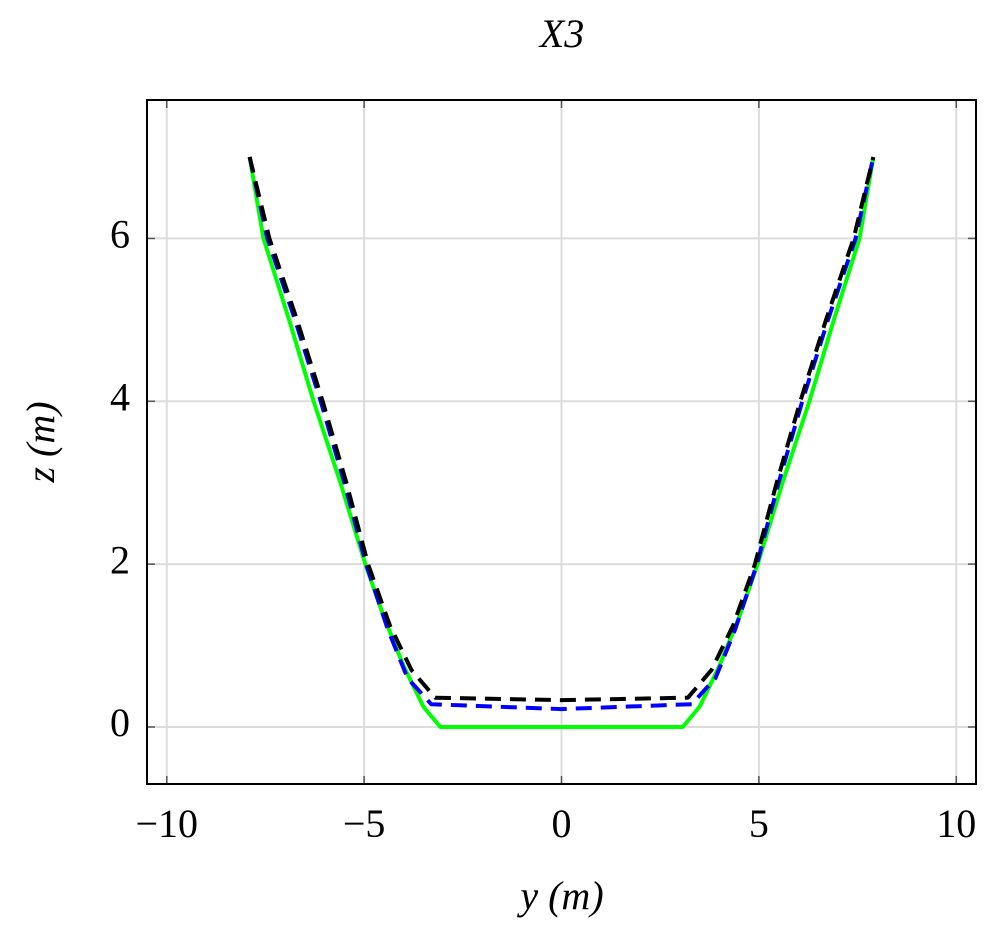  I want to click on x-tick-label: 5, so click(759, 823).